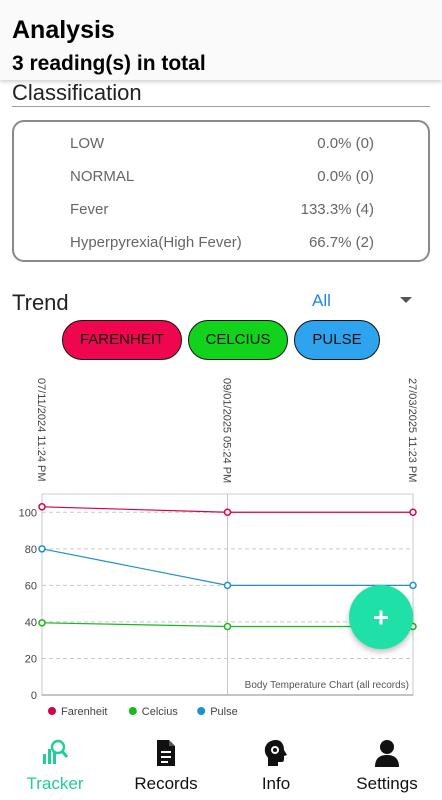 This screenshot has width=442, height=800. What do you see at coordinates (109, 63) in the screenshot?
I see `reading-count: 3 reading(s) in total` at bounding box center [109, 63].